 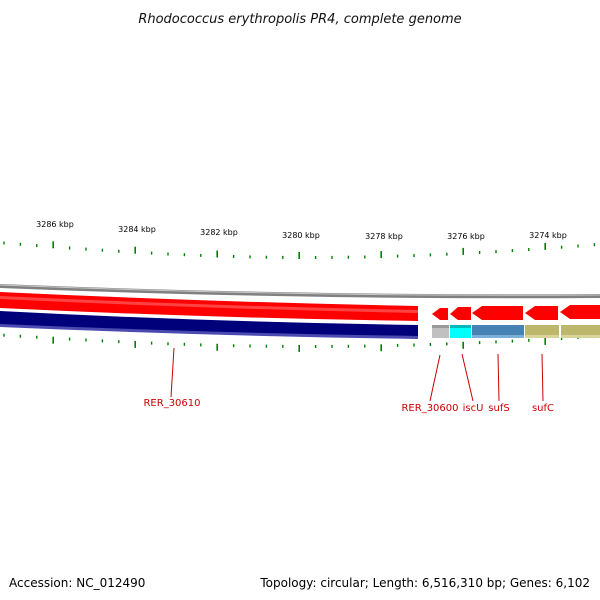 I want to click on scale-label: 3286 kbp, so click(x=55, y=224).